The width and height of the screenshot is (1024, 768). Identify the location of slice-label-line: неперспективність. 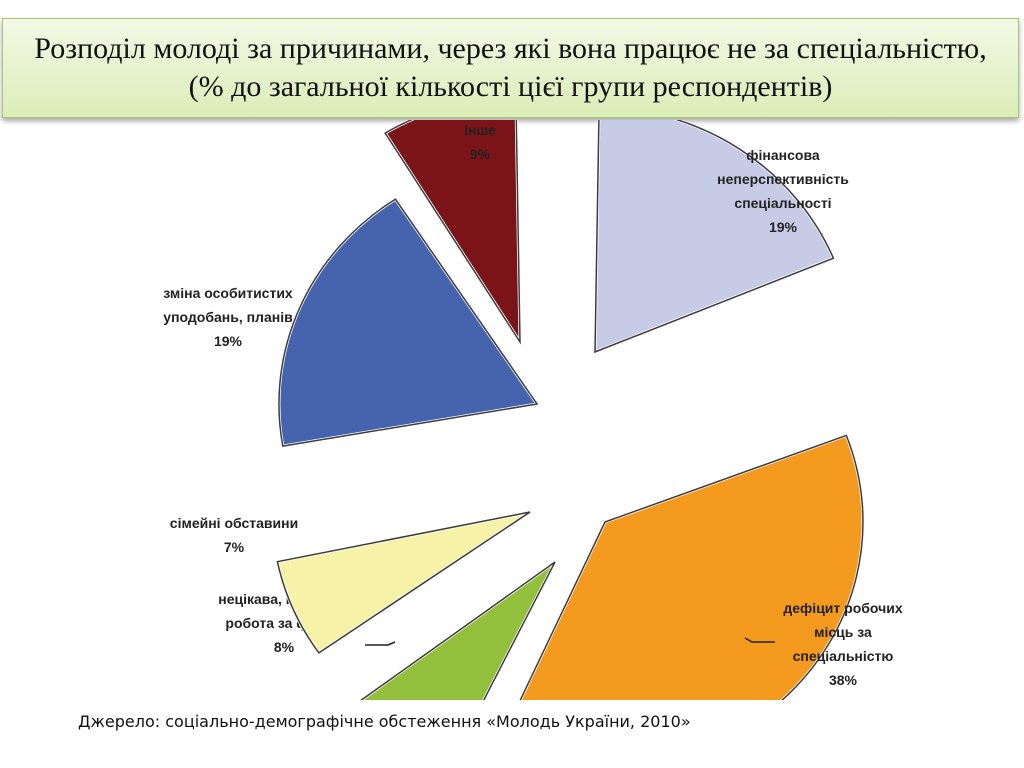
(783, 179).